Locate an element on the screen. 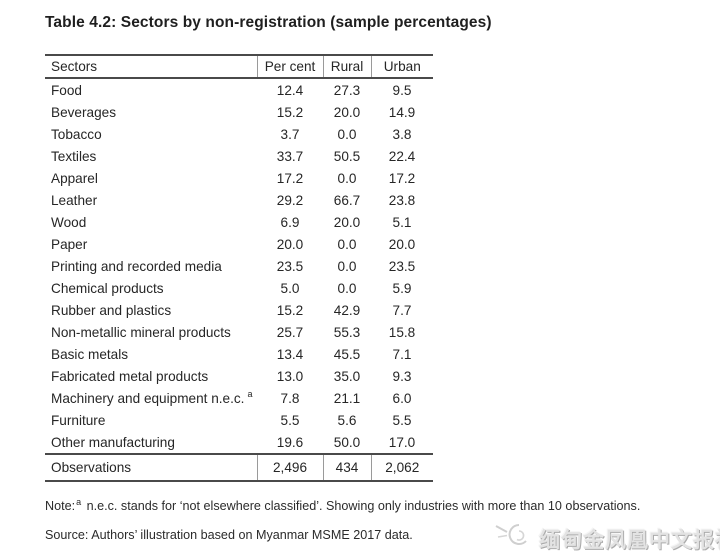  sector-cell: Paper is located at coordinates (69, 244).